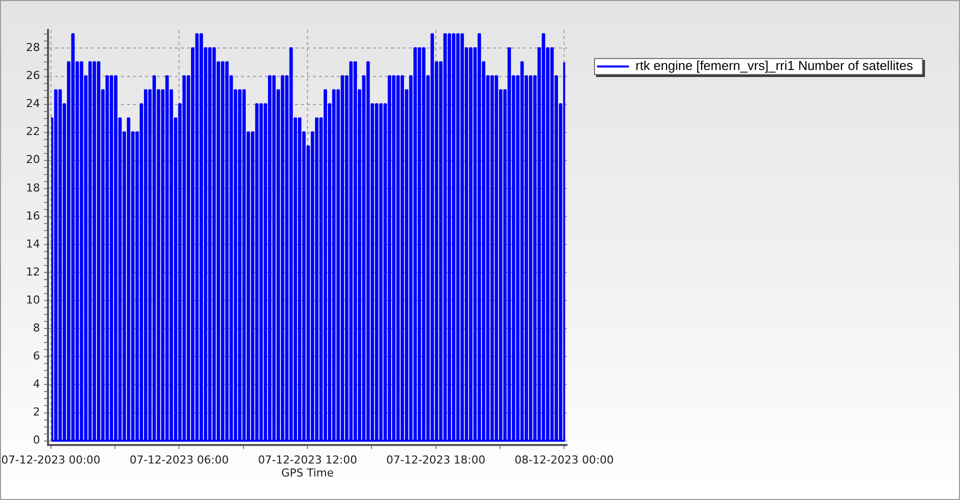 The height and width of the screenshot is (500, 960). Describe the element at coordinates (179, 459) in the screenshot. I see `x-tick-label: 07-12-2023 06:00` at that location.